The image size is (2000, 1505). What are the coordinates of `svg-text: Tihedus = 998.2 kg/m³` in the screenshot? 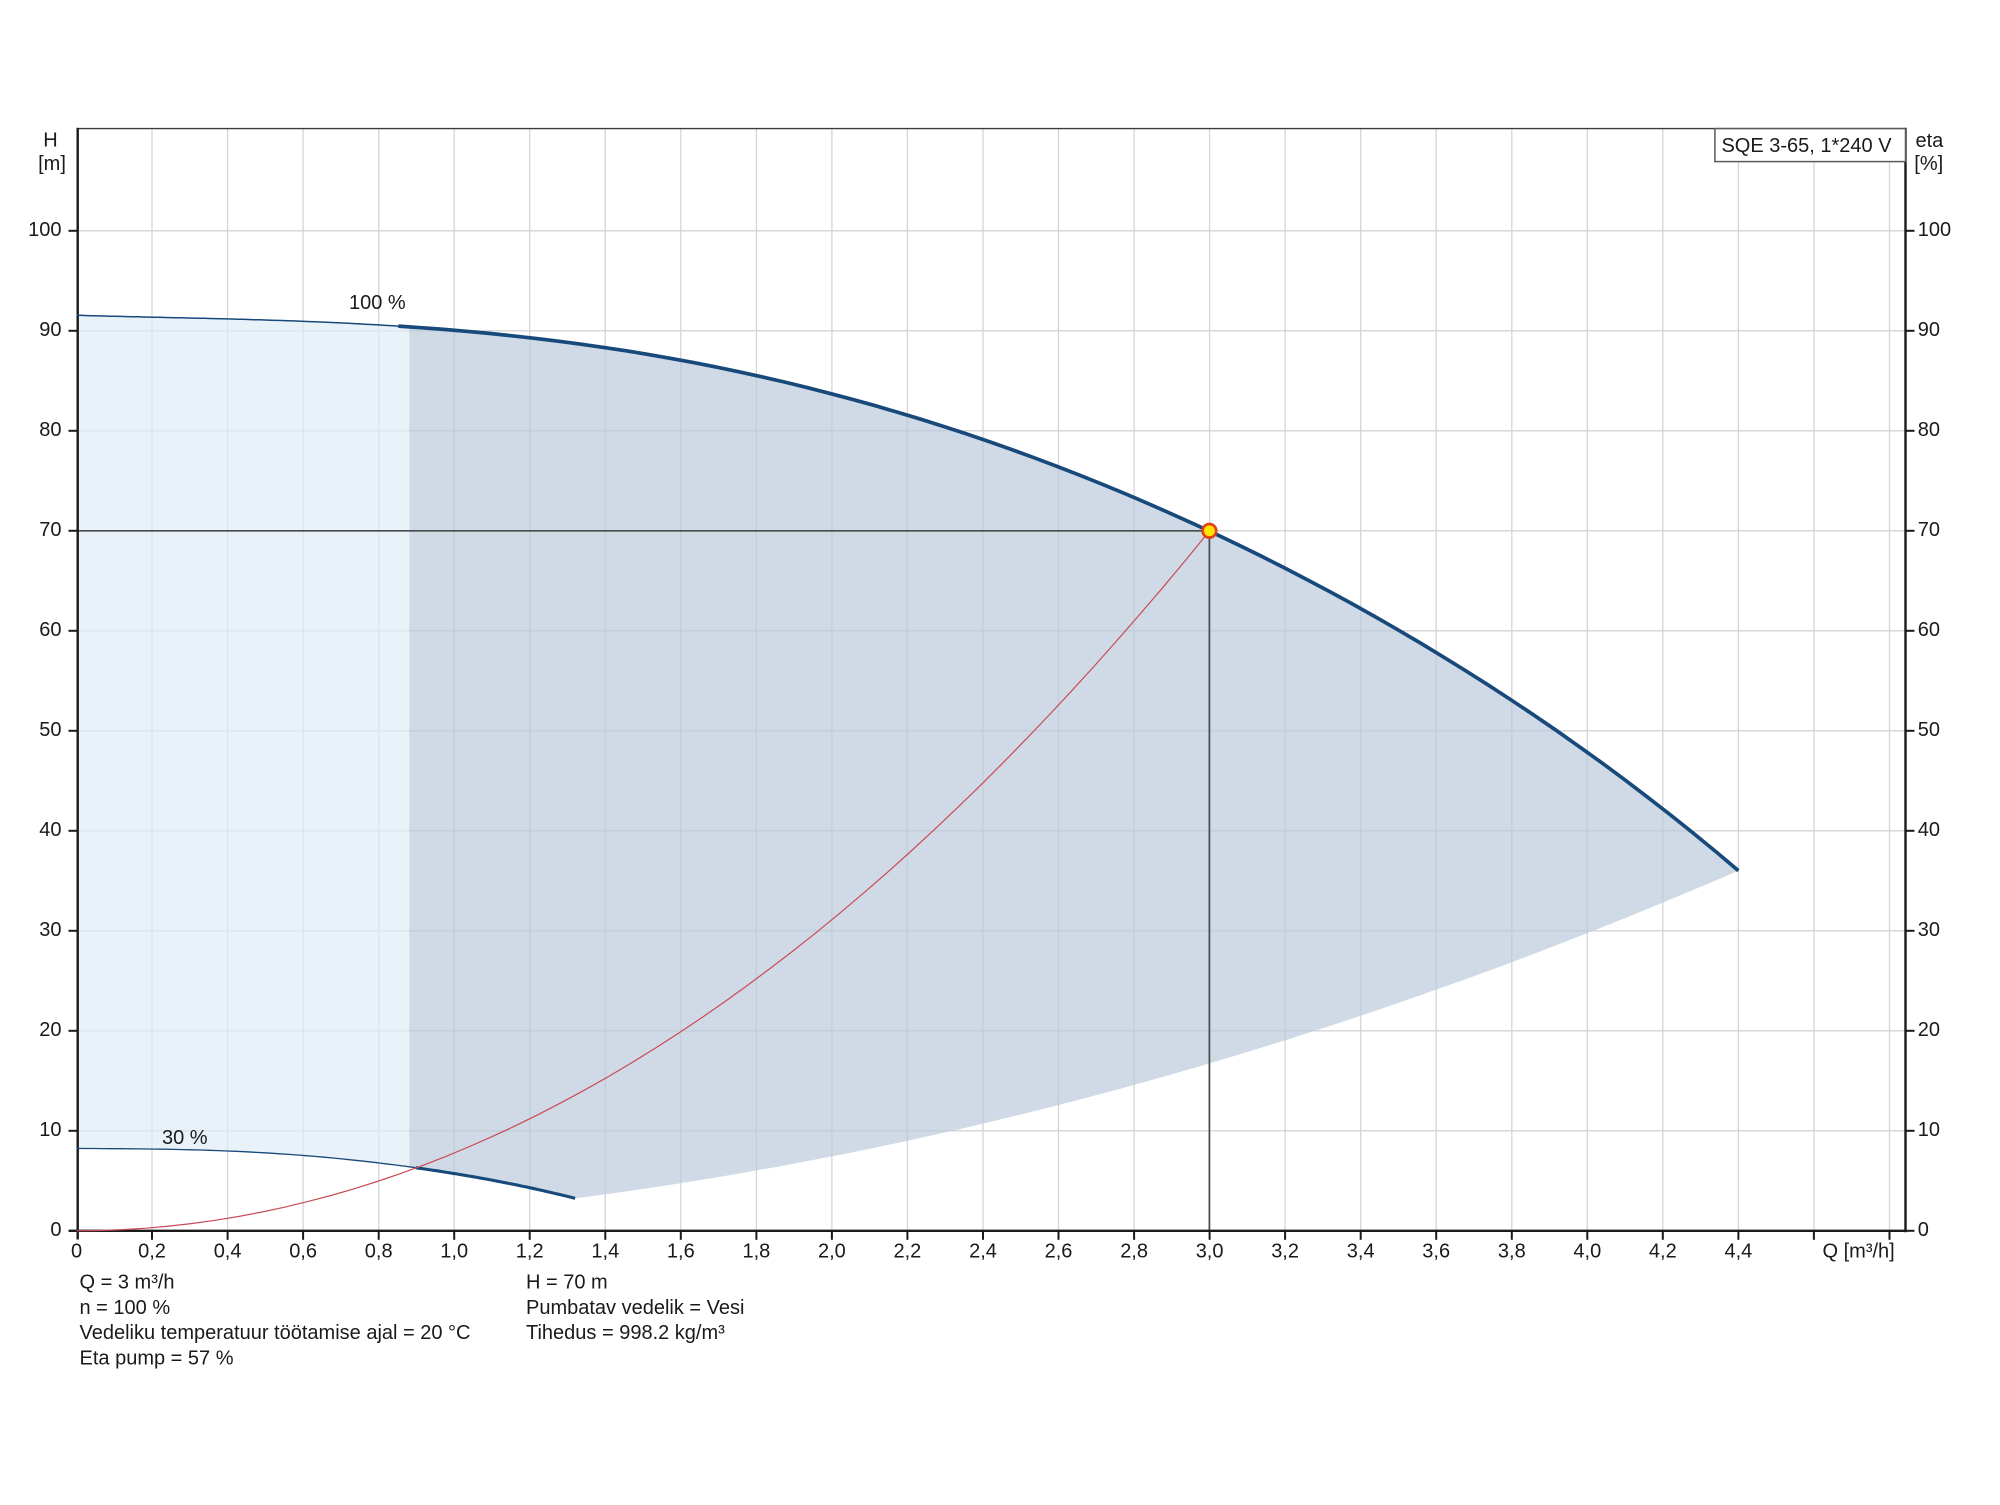 It's located at (625, 1333).